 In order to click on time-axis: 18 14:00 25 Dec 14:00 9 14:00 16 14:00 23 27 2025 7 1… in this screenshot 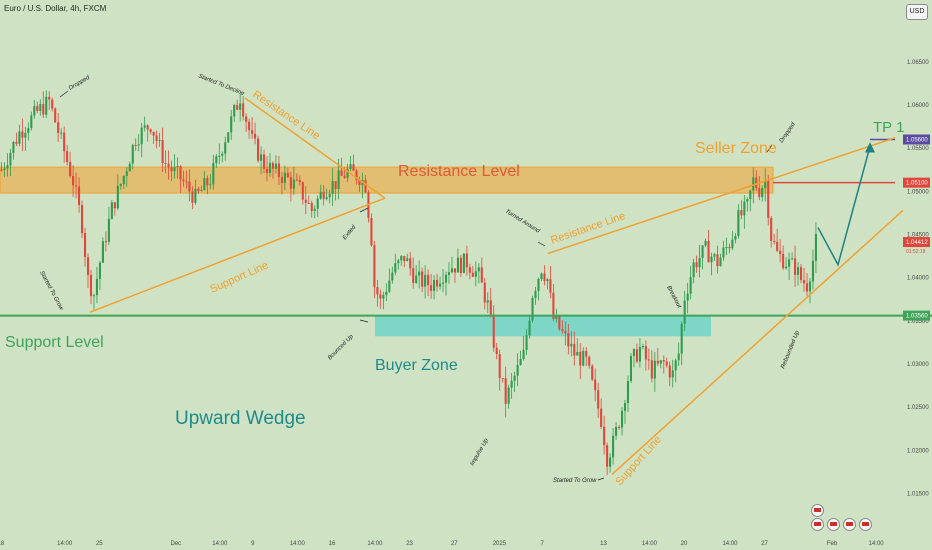, I will do `click(442, 544)`.